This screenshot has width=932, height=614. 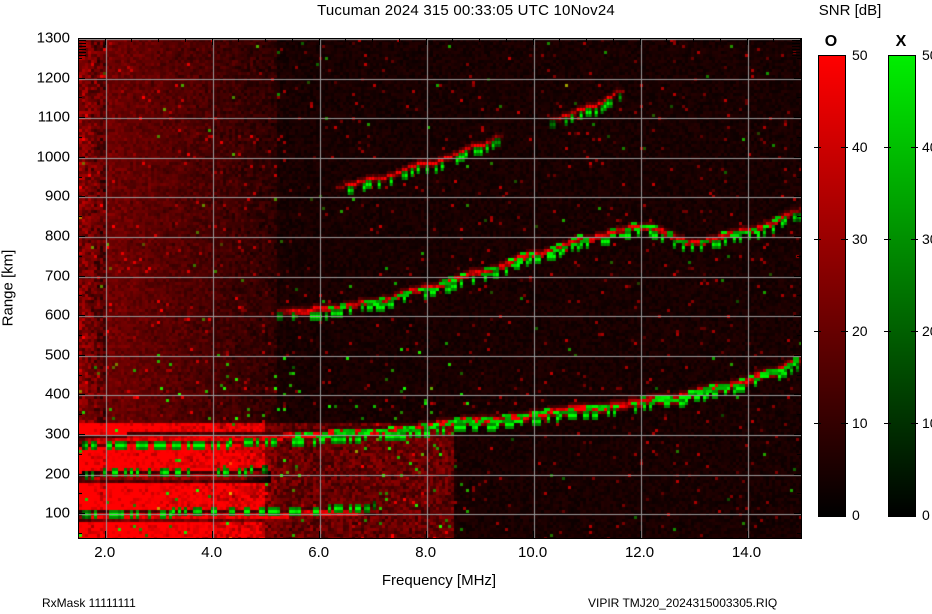 I want to click on colorbar-o, so click(x=832, y=286).